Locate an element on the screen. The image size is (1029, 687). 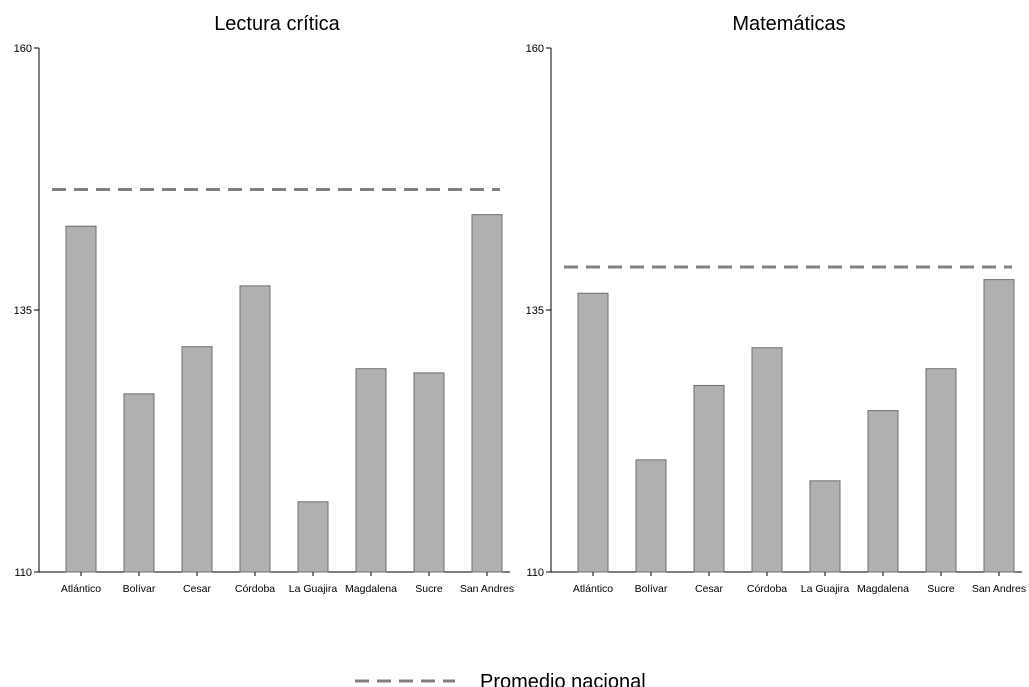
legend-label: Promedio nacional is located at coordinates (563, 679).